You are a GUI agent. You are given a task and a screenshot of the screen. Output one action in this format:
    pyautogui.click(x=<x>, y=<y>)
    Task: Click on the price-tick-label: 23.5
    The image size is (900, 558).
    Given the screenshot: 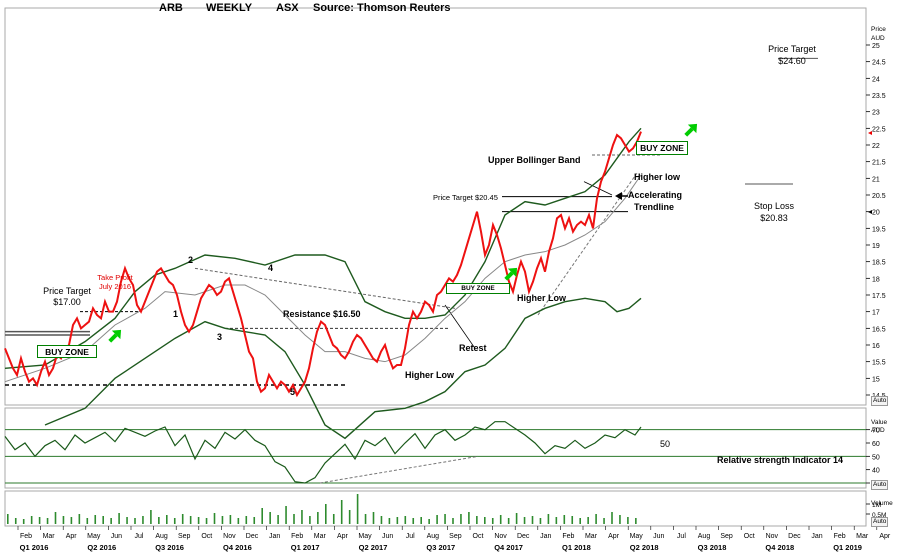 What is the action you would take?
    pyautogui.click(x=879, y=96)
    